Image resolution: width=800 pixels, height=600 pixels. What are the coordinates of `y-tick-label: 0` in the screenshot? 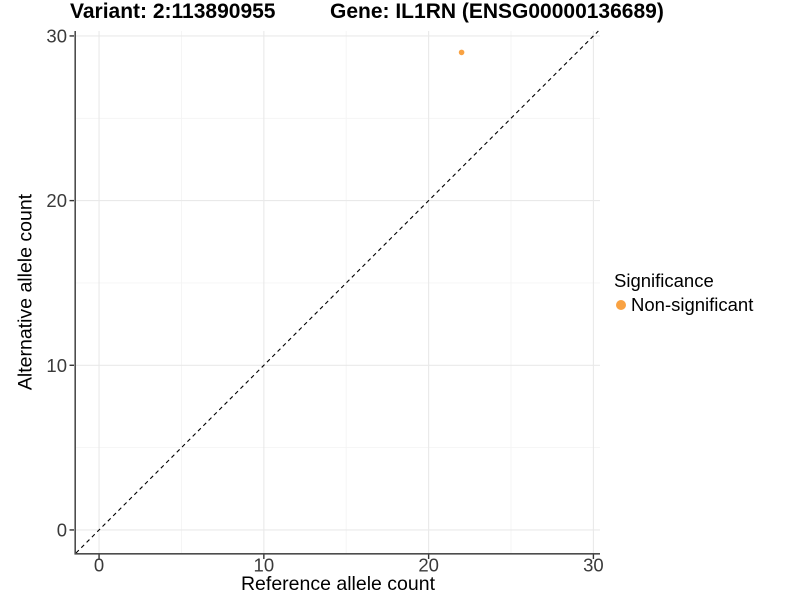 It's located at (62, 529).